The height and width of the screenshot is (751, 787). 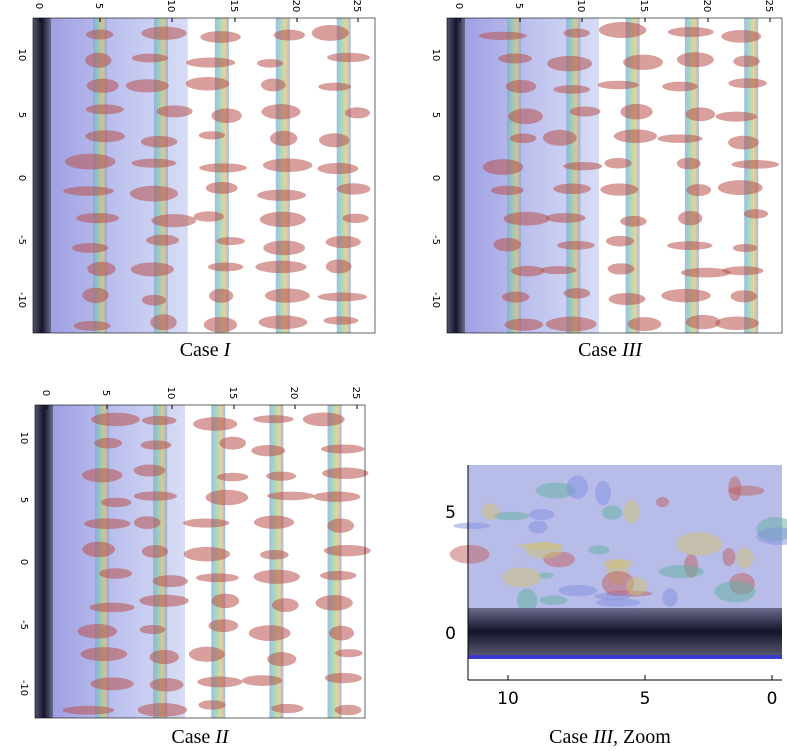 What do you see at coordinates (645, 699) in the screenshot?
I see `bottom-tick-label: 5` at bounding box center [645, 699].